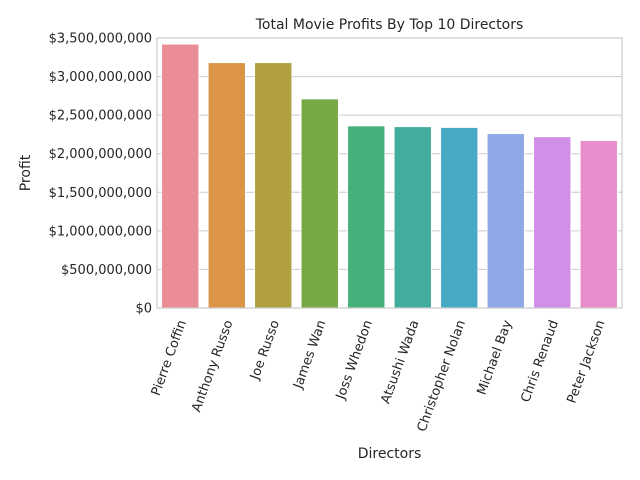 This screenshot has height=480, width=640. I want to click on bar-christopher-nolan, so click(459, 218).